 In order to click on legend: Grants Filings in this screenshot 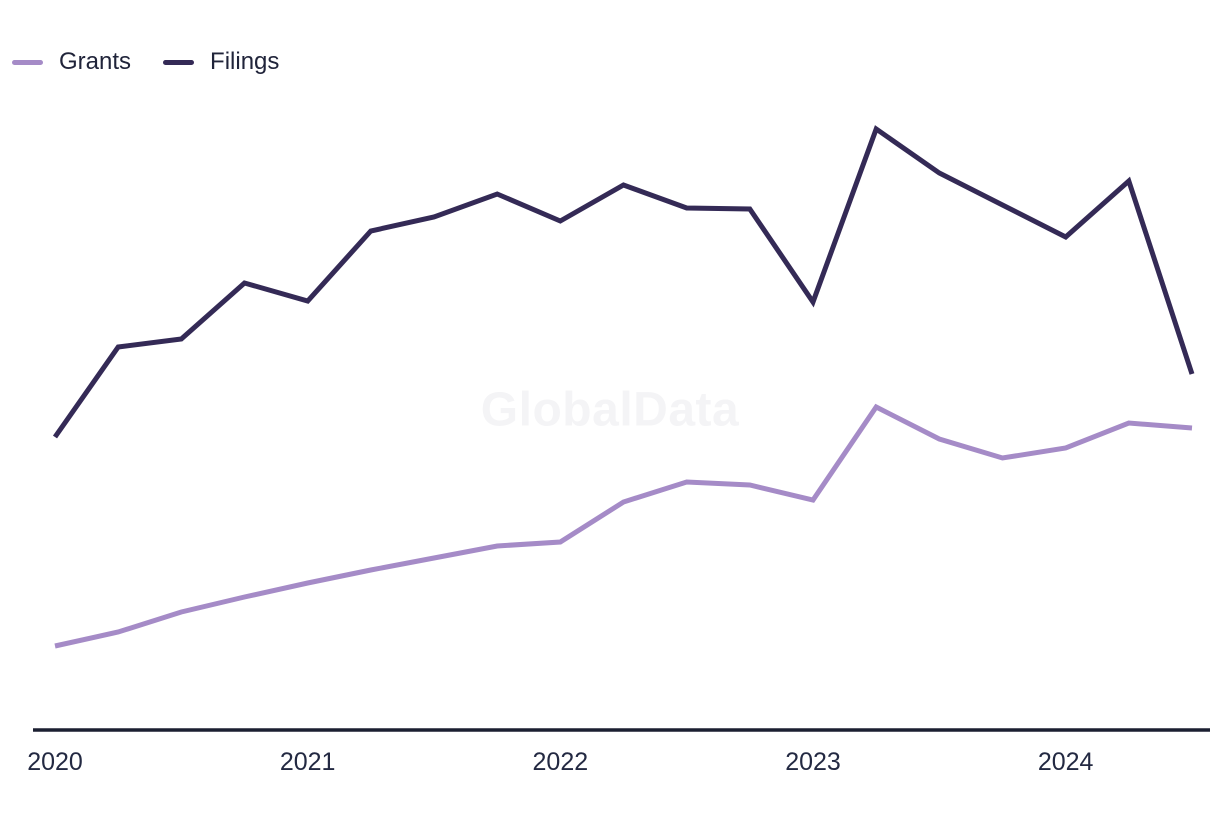, I will do `click(145, 62)`.